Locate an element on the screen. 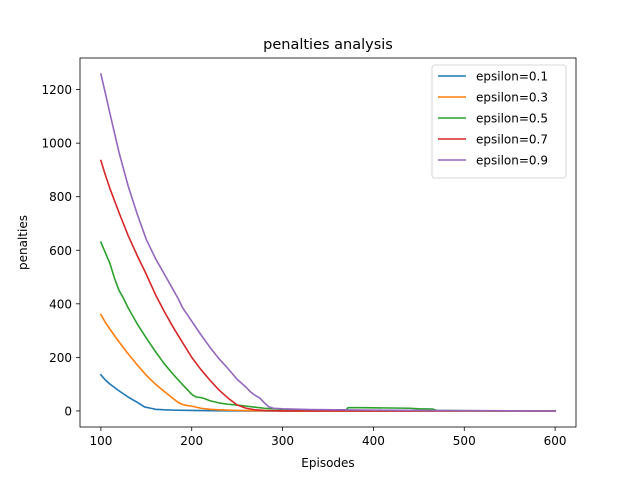 The width and height of the screenshot is (640, 480). y-tick-label: 400 is located at coordinates (60, 304).